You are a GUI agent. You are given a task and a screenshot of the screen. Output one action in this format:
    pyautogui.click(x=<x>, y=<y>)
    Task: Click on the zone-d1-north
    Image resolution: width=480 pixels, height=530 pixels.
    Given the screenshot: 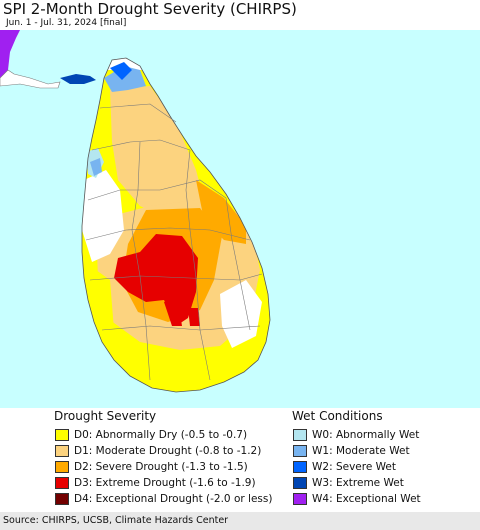 What is the action you would take?
    pyautogui.click(x=157, y=153)
    